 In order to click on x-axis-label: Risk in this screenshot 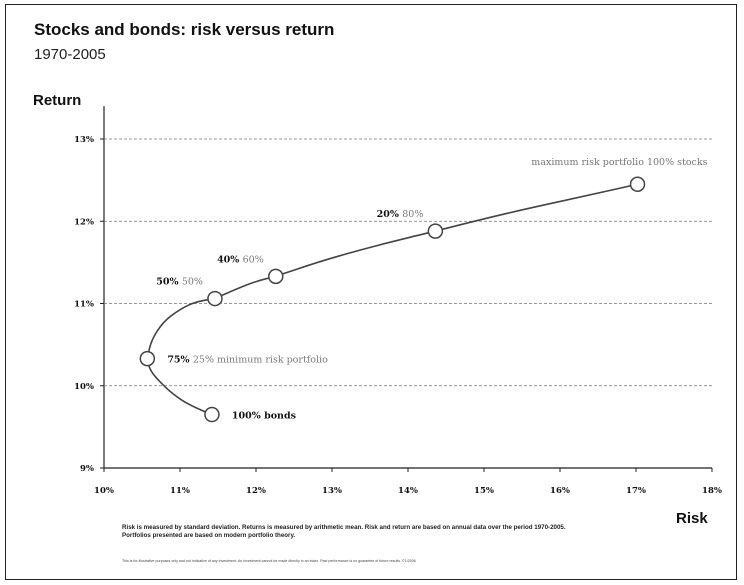, I will do `click(692, 518)`.